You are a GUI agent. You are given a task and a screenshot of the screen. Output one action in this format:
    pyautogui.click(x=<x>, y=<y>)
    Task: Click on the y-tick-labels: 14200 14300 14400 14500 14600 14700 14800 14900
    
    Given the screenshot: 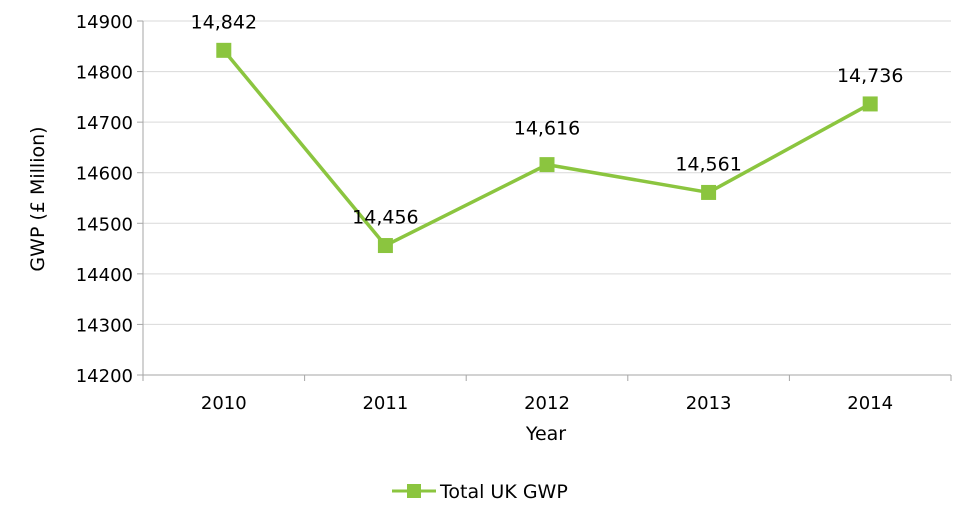 What is the action you would take?
    pyautogui.click(x=104, y=199)
    